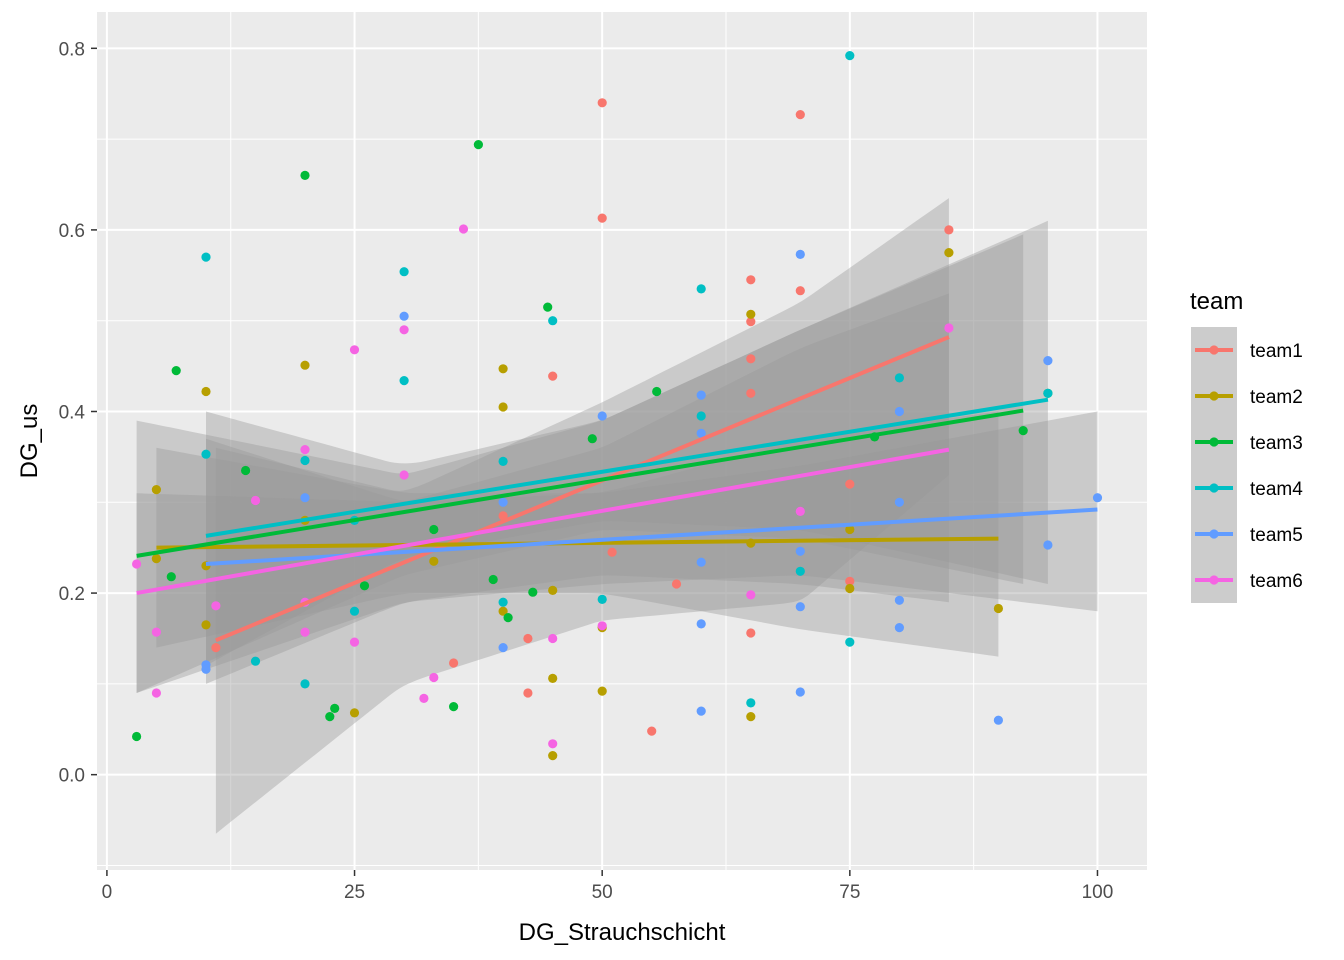 The width and height of the screenshot is (1344, 960). What do you see at coordinates (1276, 351) in the screenshot?
I see `legend-label: team1` at bounding box center [1276, 351].